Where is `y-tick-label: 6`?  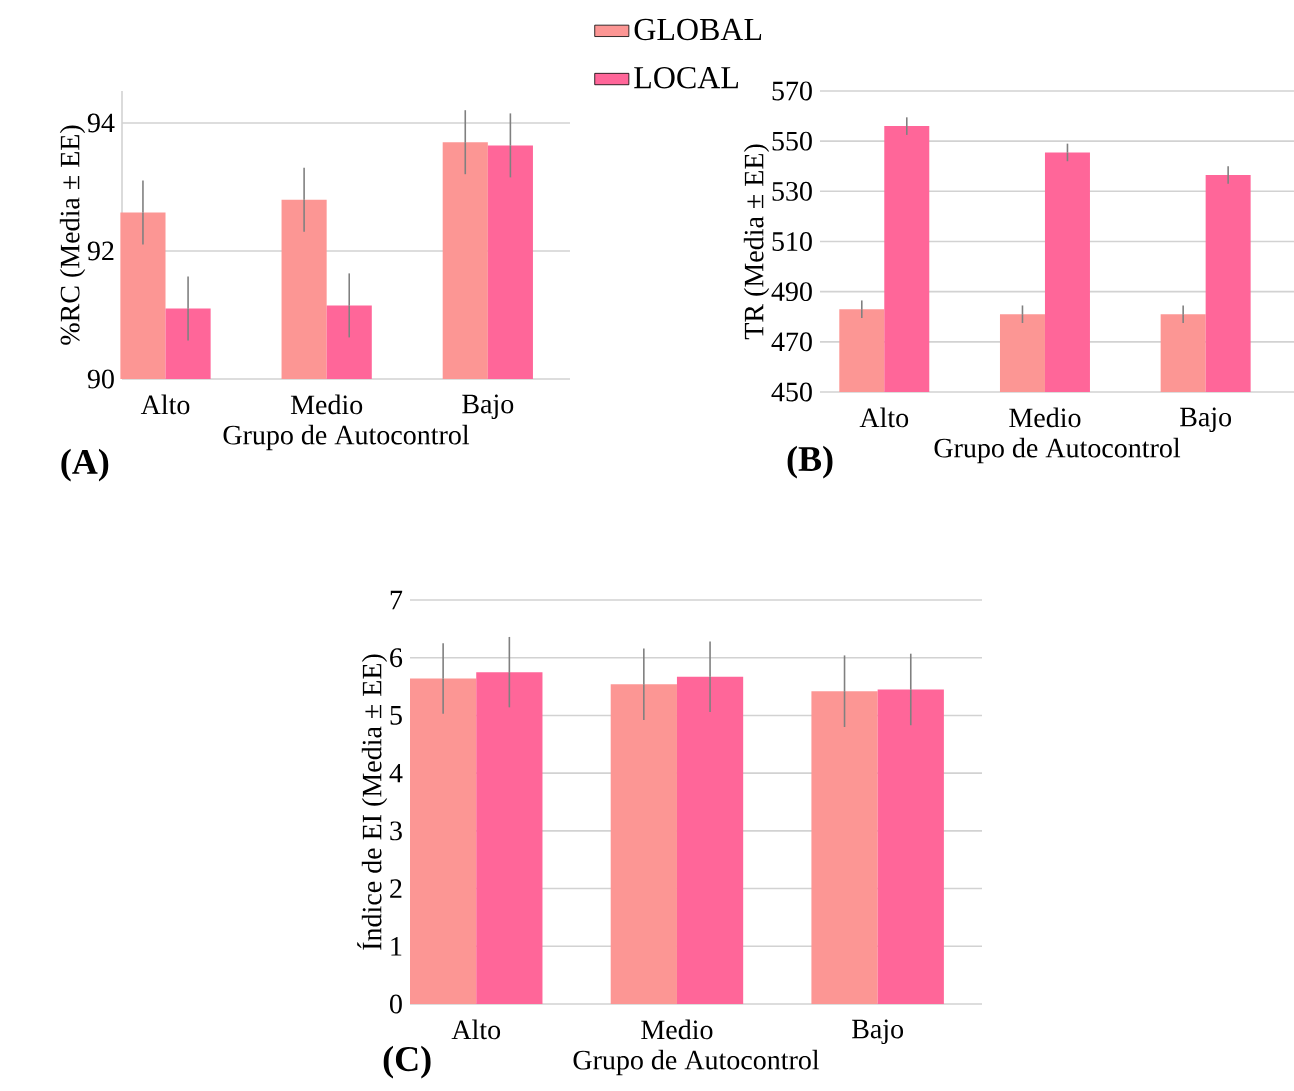
y-tick-label: 6 is located at coordinates (396, 658).